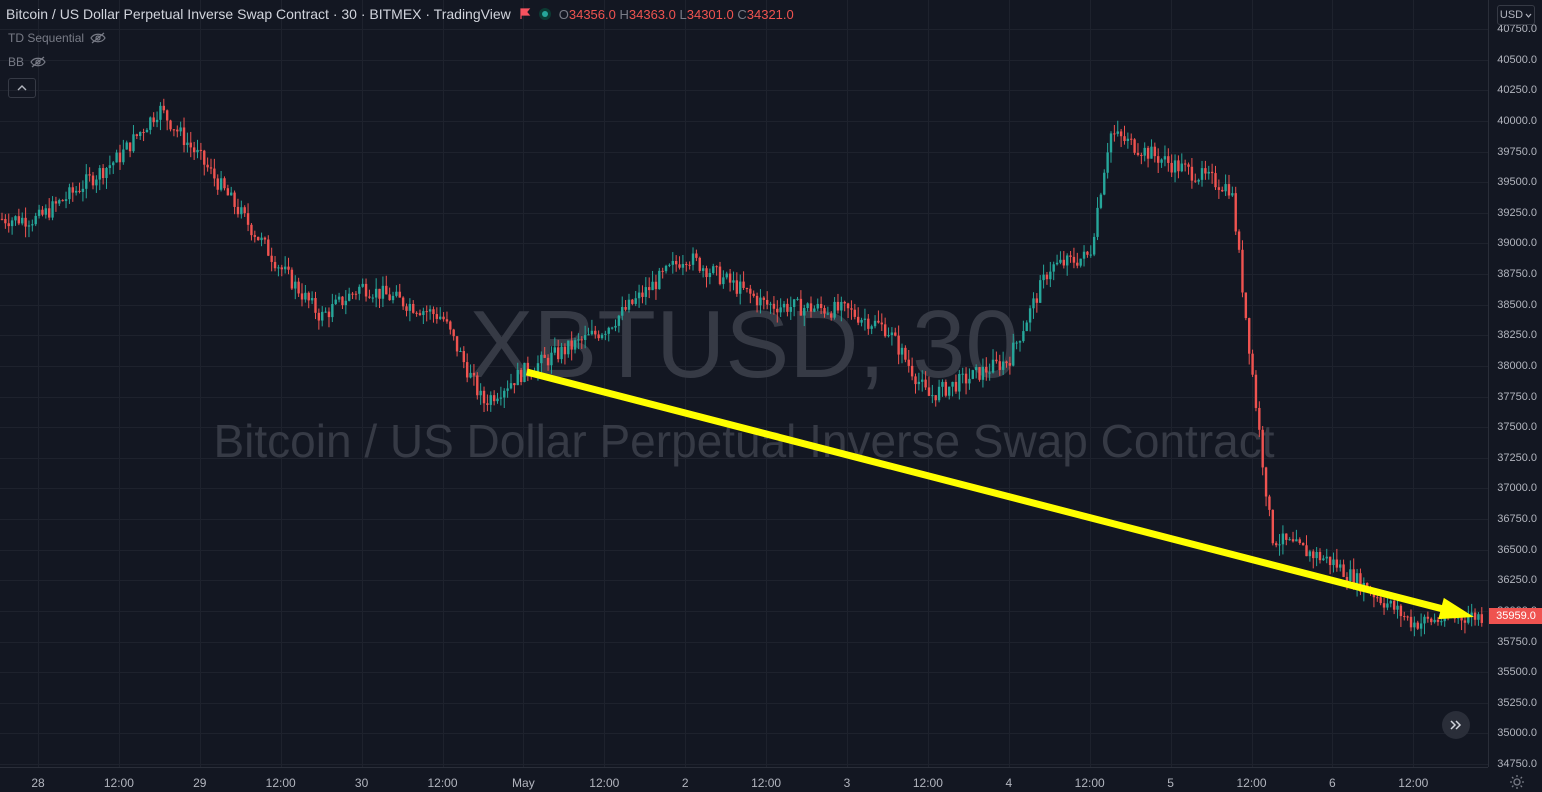 Image resolution: width=1542 pixels, height=792 pixels. Describe the element at coordinates (1456, 608) in the screenshot. I see `trend-arrow-head` at that location.